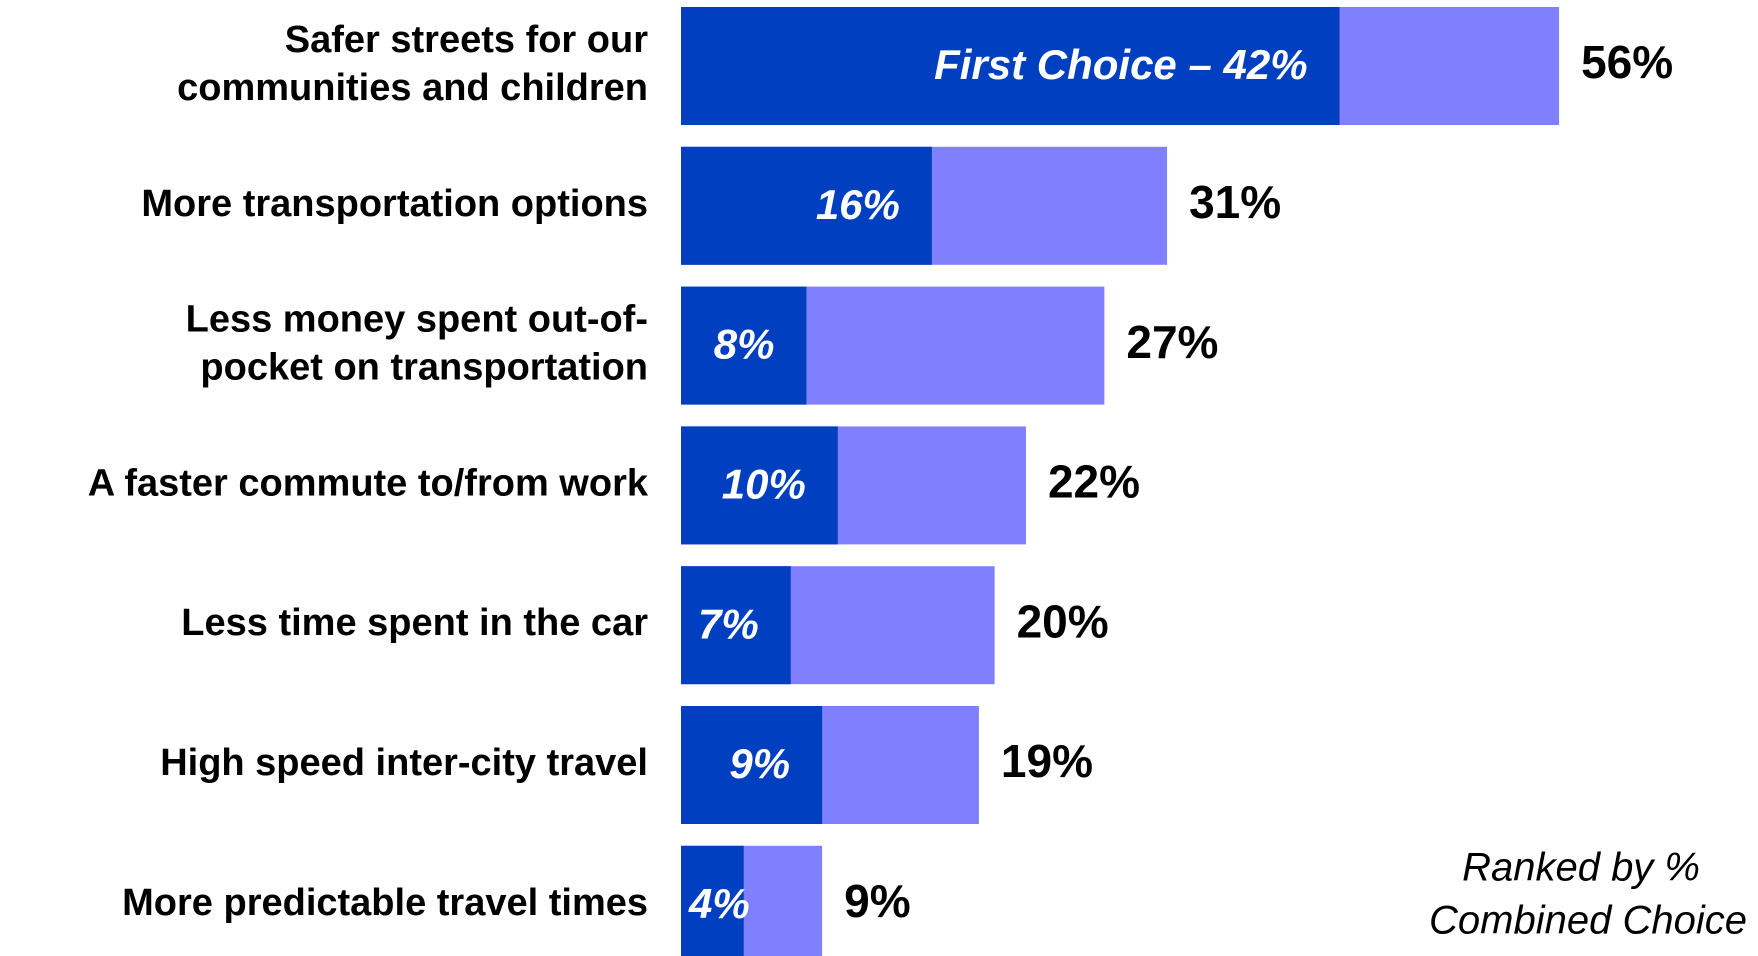 The image size is (1758, 956). I want to click on first-choice-label: 9%, so click(759, 763).